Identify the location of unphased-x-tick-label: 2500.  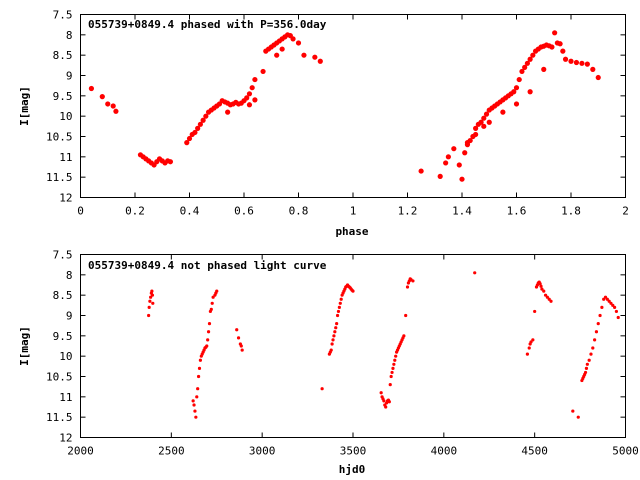
(171, 451).